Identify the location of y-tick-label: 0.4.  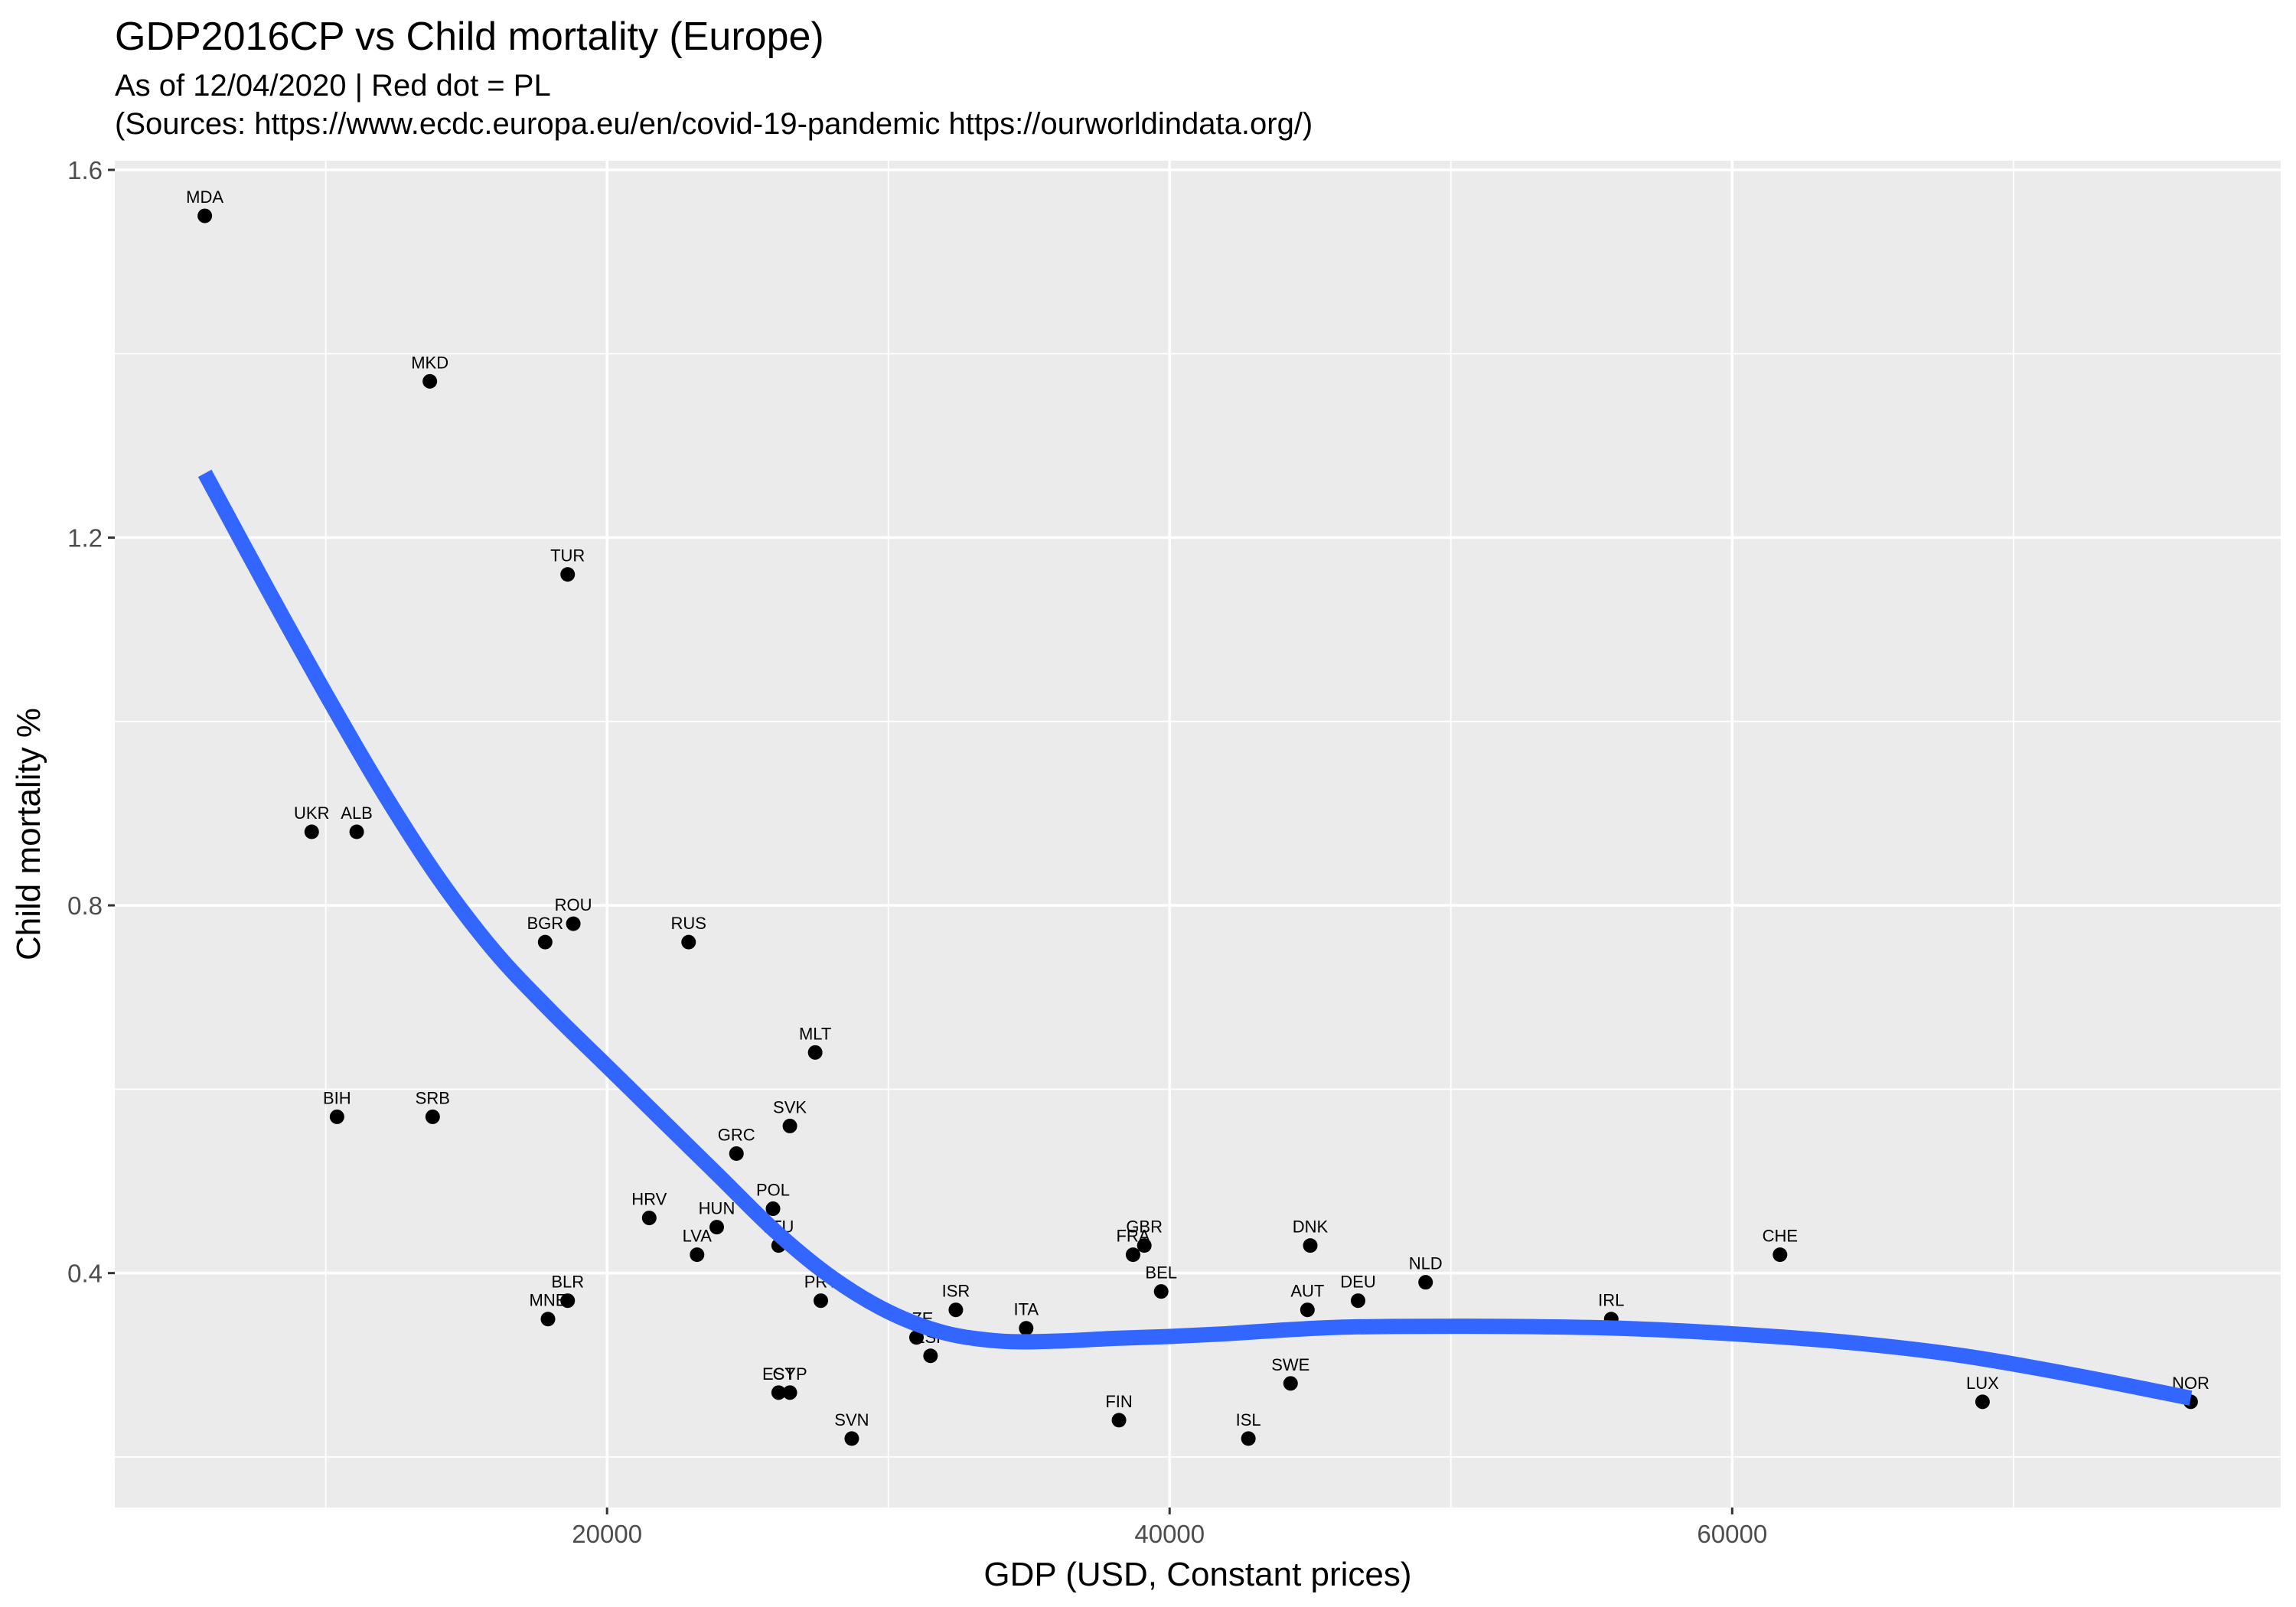
(85, 1274).